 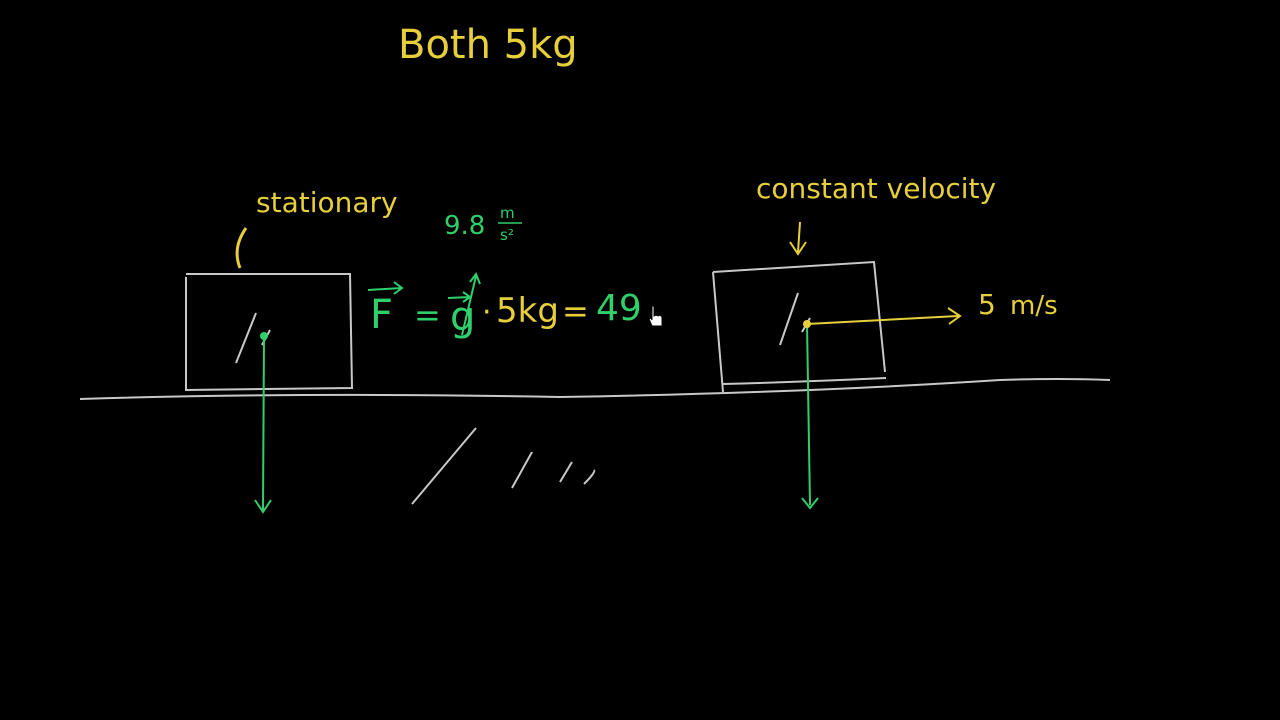 What do you see at coordinates (464, 226) in the screenshot?
I see `g-value: 9.8` at bounding box center [464, 226].